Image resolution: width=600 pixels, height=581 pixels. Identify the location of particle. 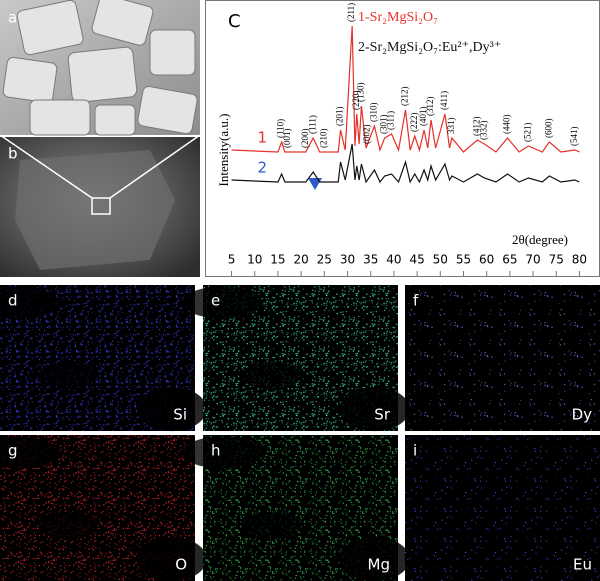
(95, 210).